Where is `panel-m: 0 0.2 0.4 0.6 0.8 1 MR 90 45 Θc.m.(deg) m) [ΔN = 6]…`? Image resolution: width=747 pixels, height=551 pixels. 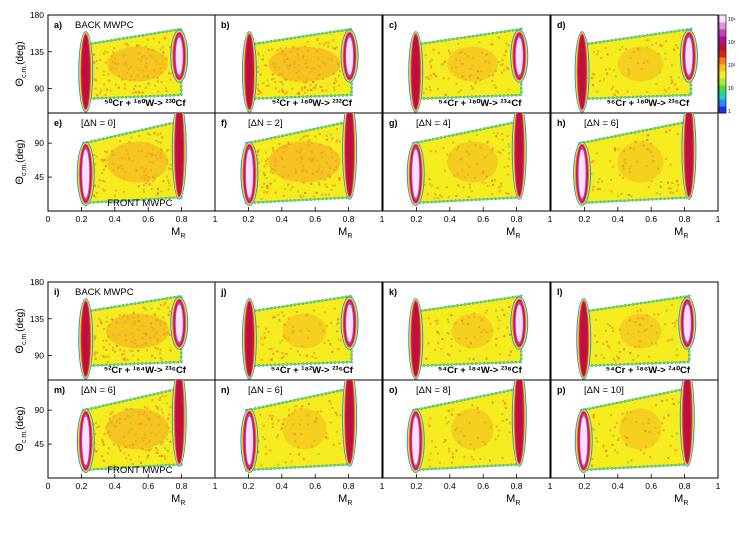
panel-m: 0 0.2 0.4 0.6 0.8 1 MR 90 45 Θc.m.(deg) m) [ΔN = 6]… is located at coordinates (116, 443).